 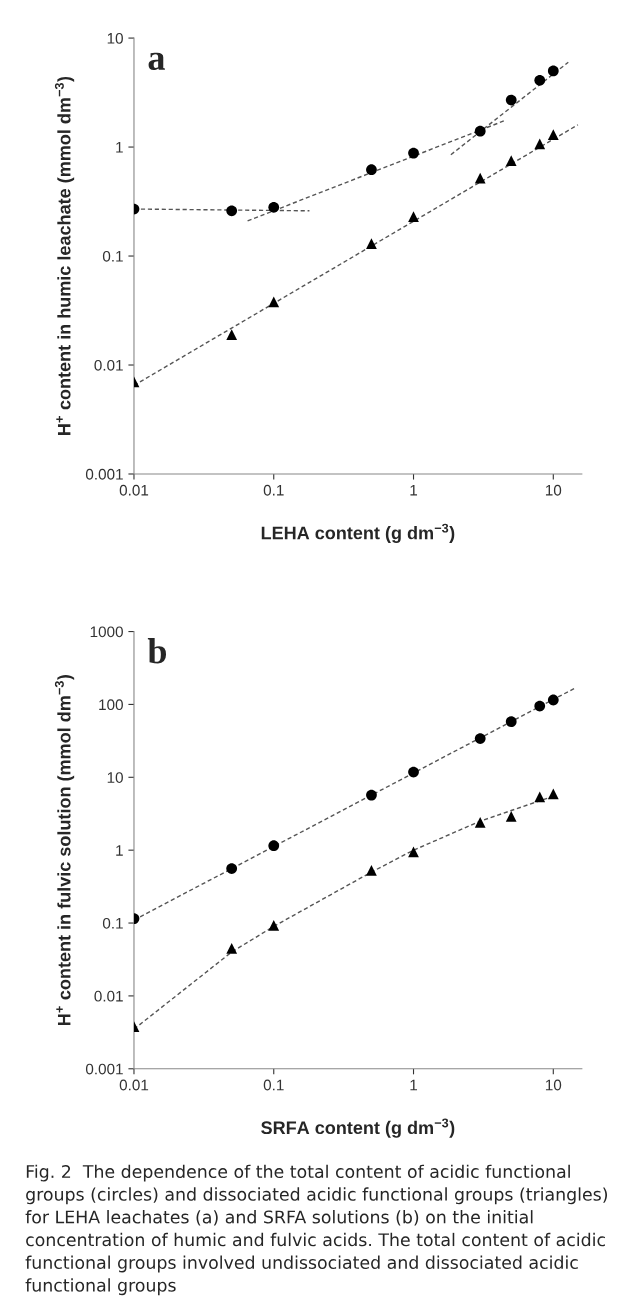 What do you see at coordinates (64, 255) in the screenshot?
I see `y-axis-title: H$^{+}$ content in humic leachate (mmol dm$^{−3}$)` at bounding box center [64, 255].